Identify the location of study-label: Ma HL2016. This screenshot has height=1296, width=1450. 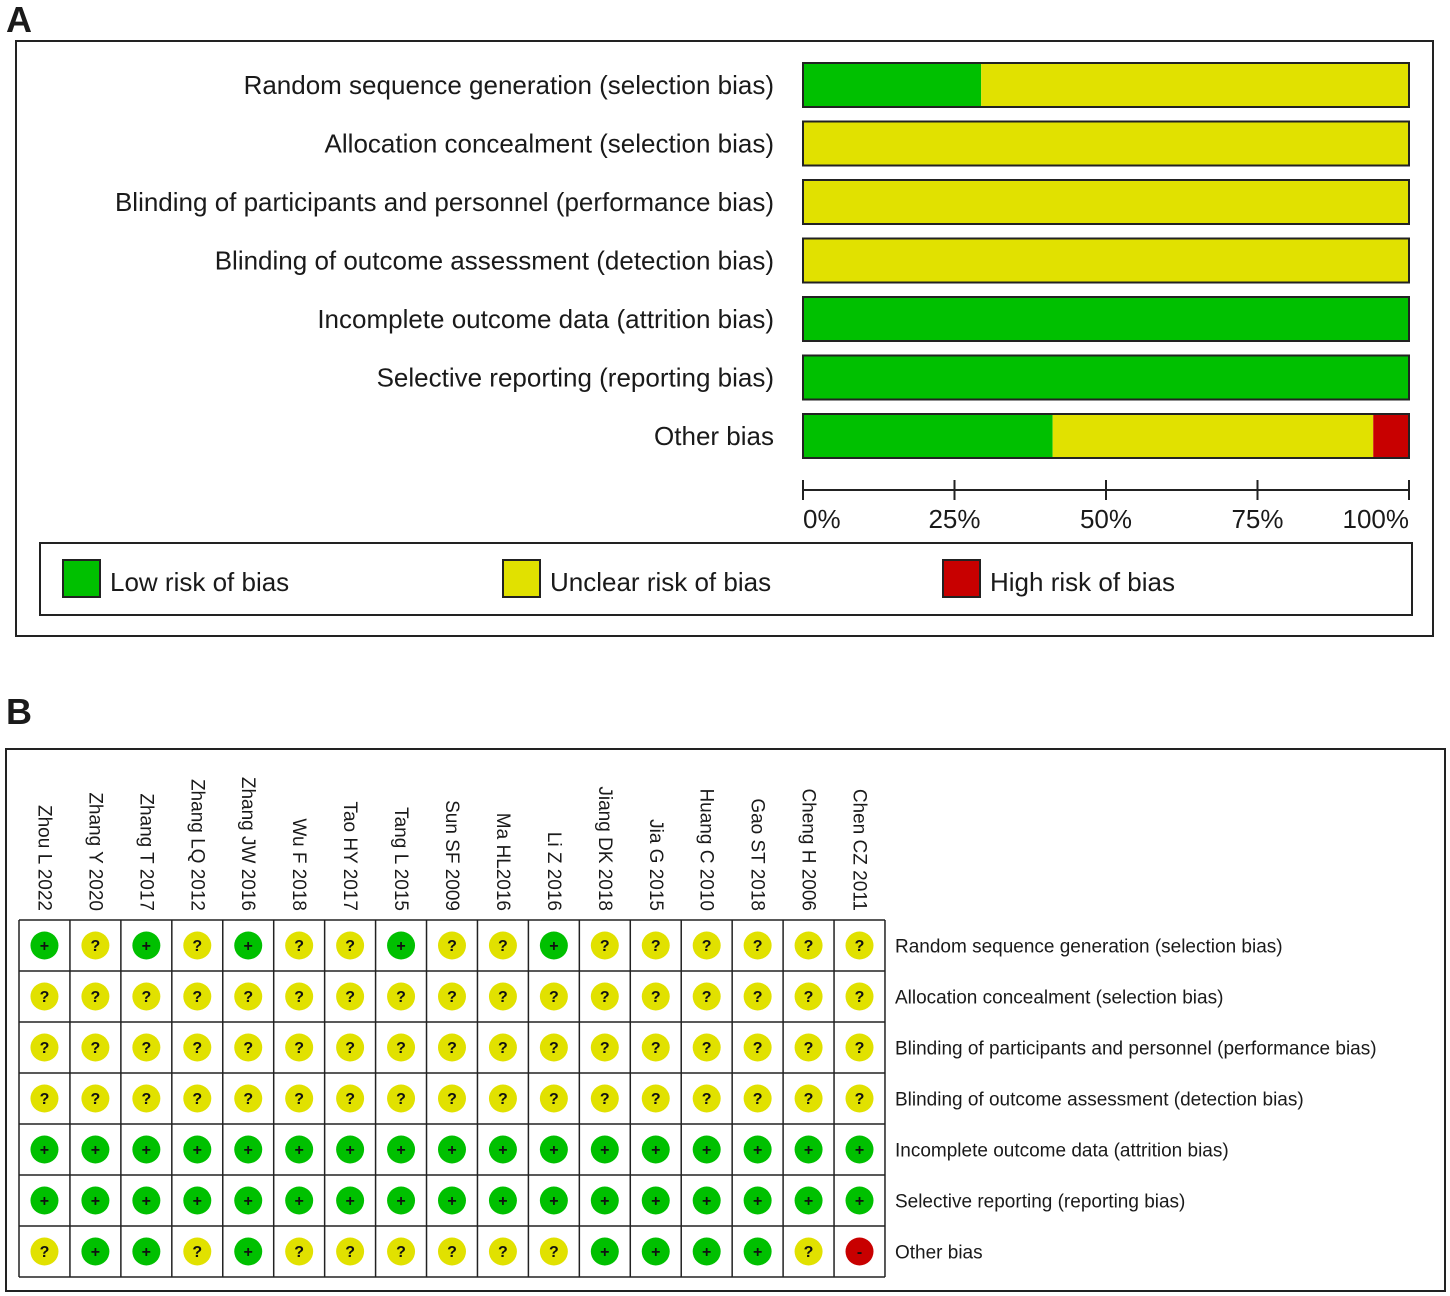
(502, 862).